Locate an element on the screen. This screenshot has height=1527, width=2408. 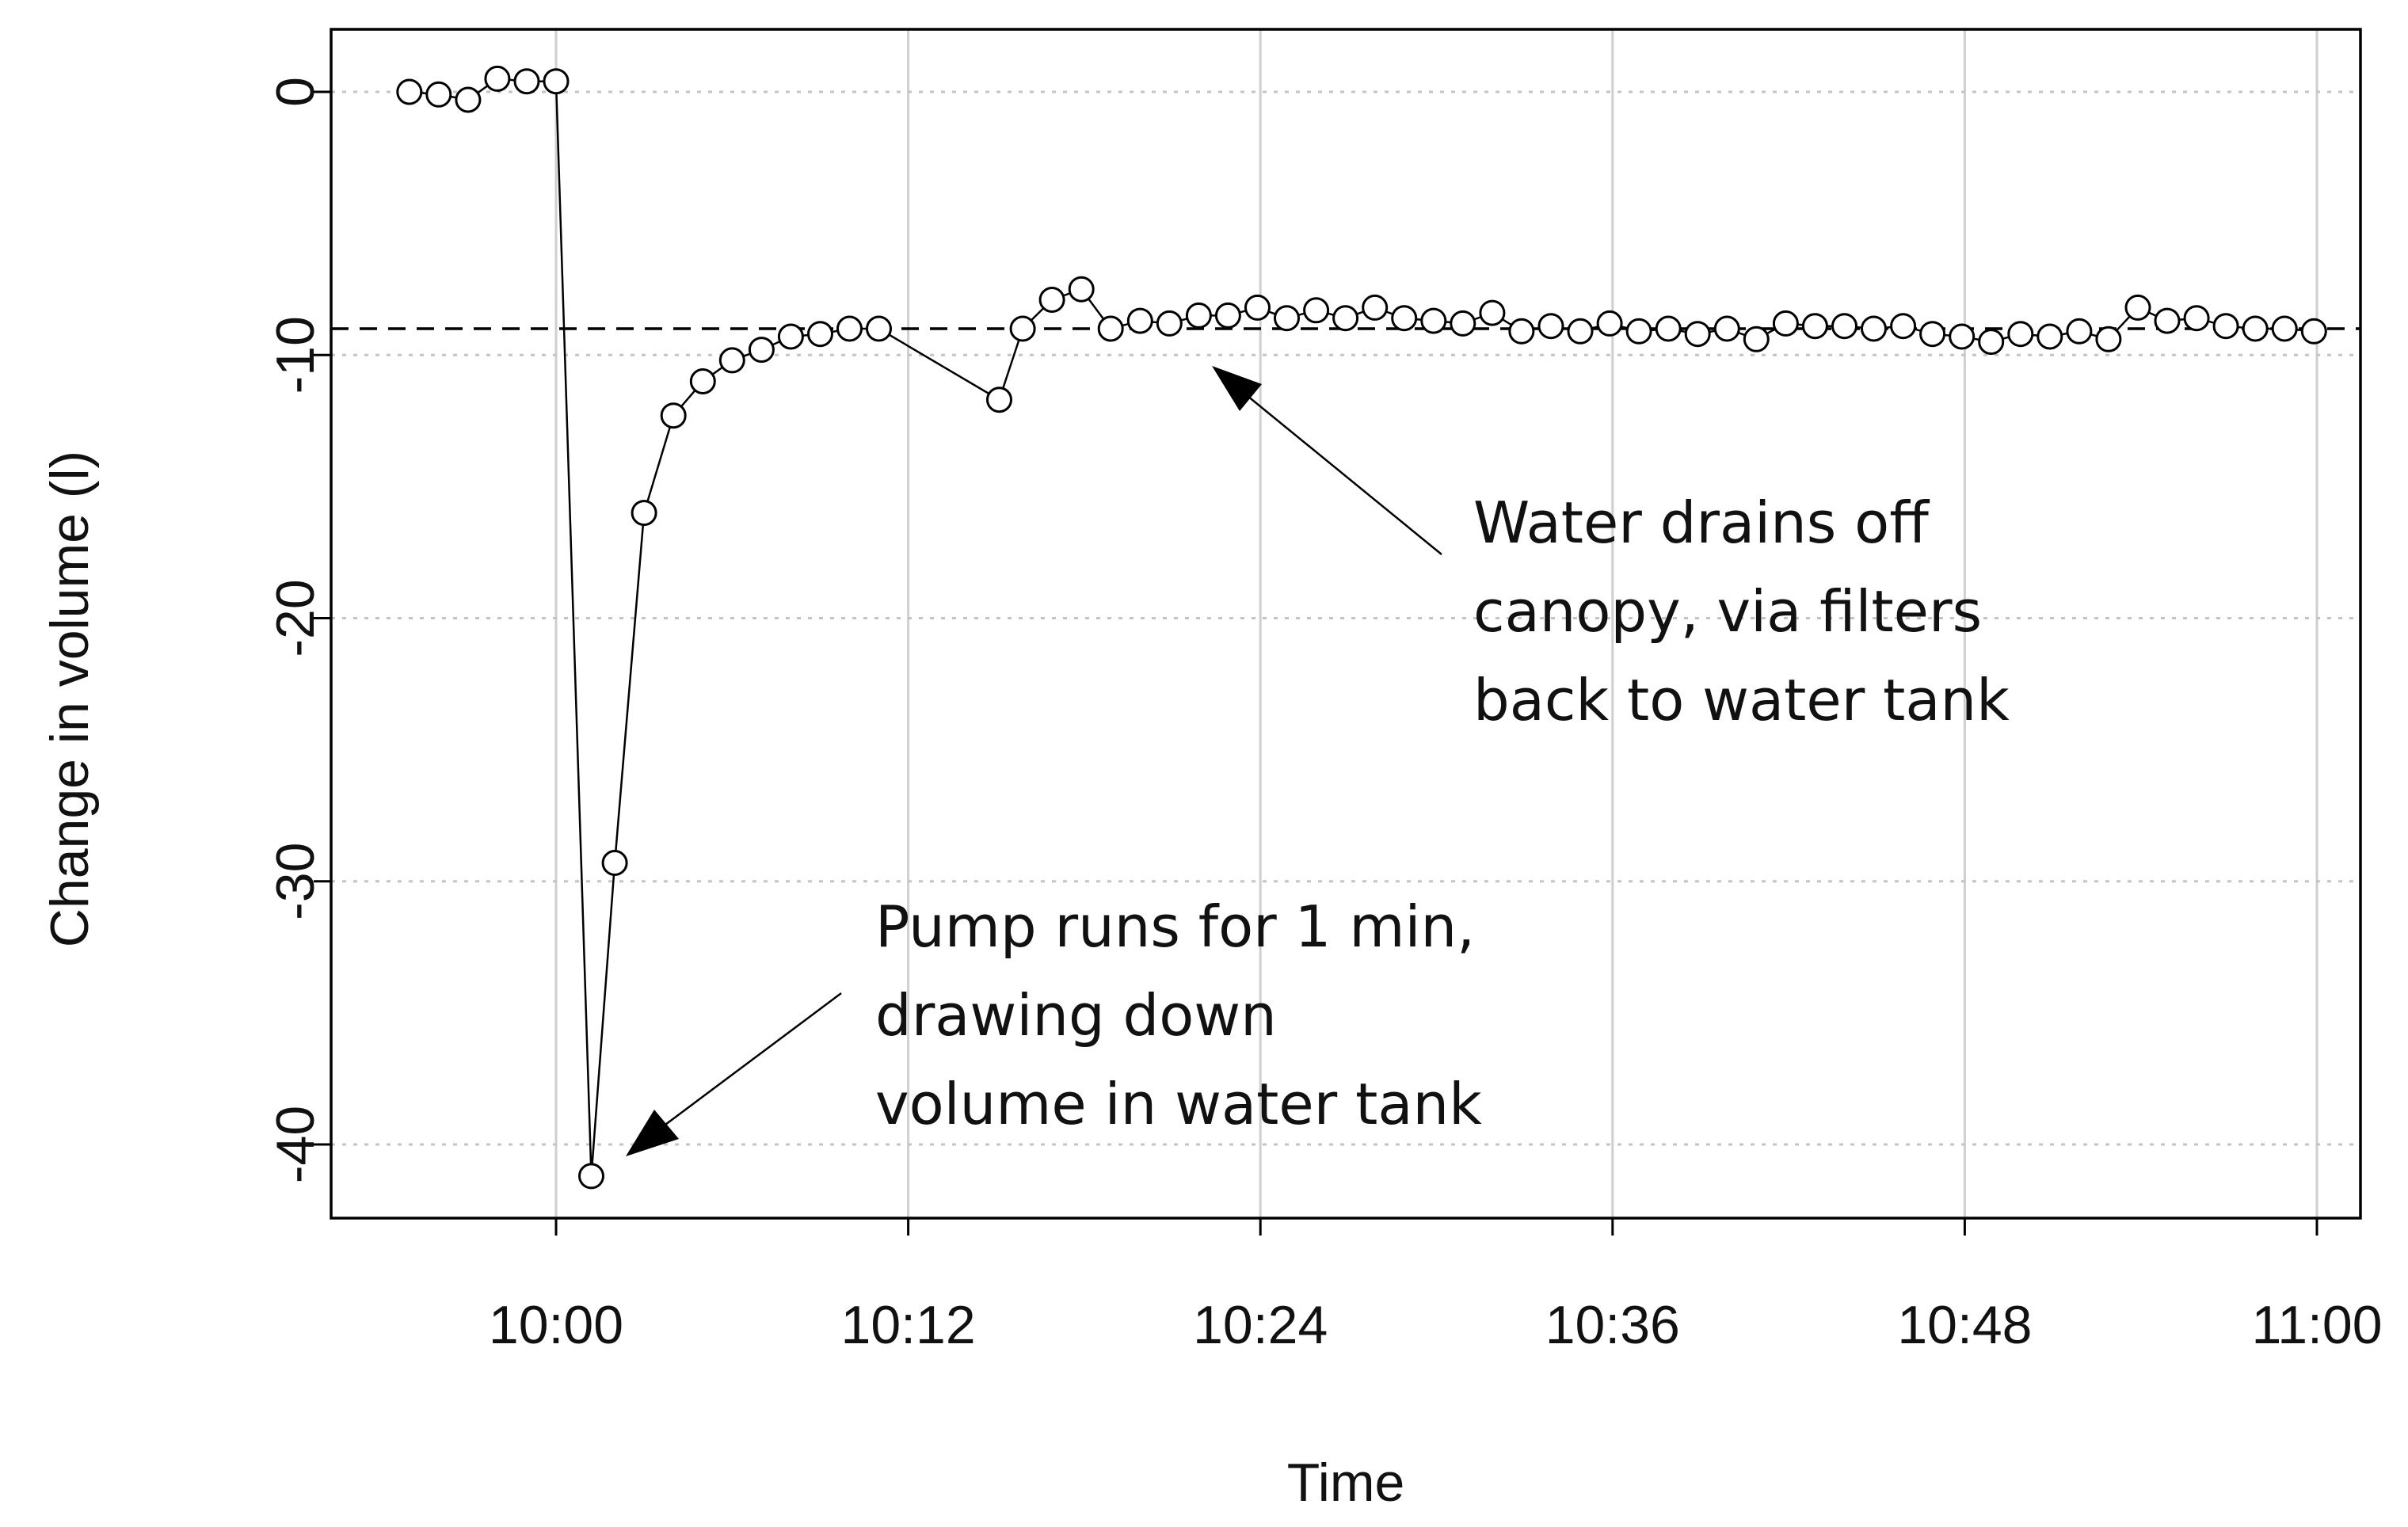
y-axis-label: Change in volume (l) is located at coordinates (70, 699).